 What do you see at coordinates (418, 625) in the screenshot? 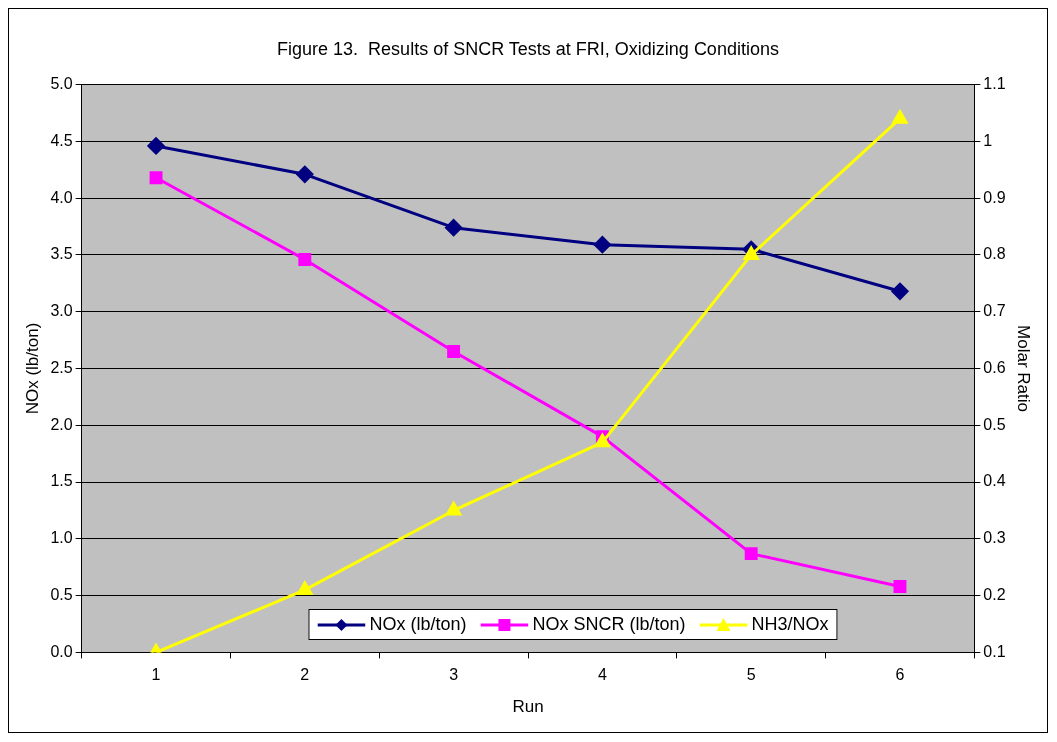
I see `legend-label: NOx (lb/ton)` at bounding box center [418, 625].